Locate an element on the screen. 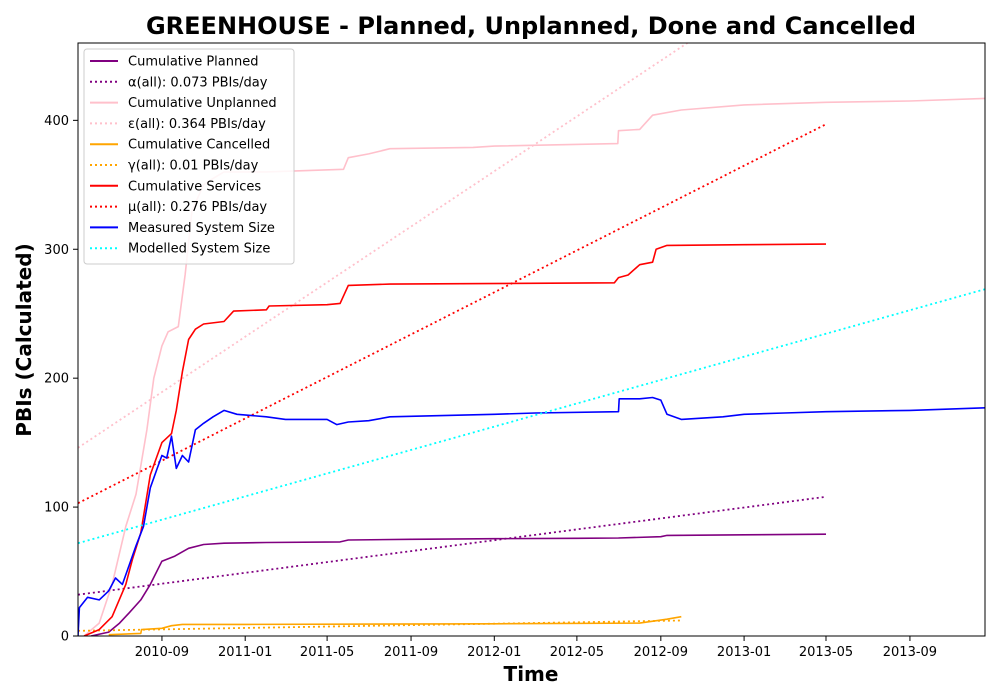 This screenshot has width=1000, height=700. x-axis-label: Time is located at coordinates (531, 674).